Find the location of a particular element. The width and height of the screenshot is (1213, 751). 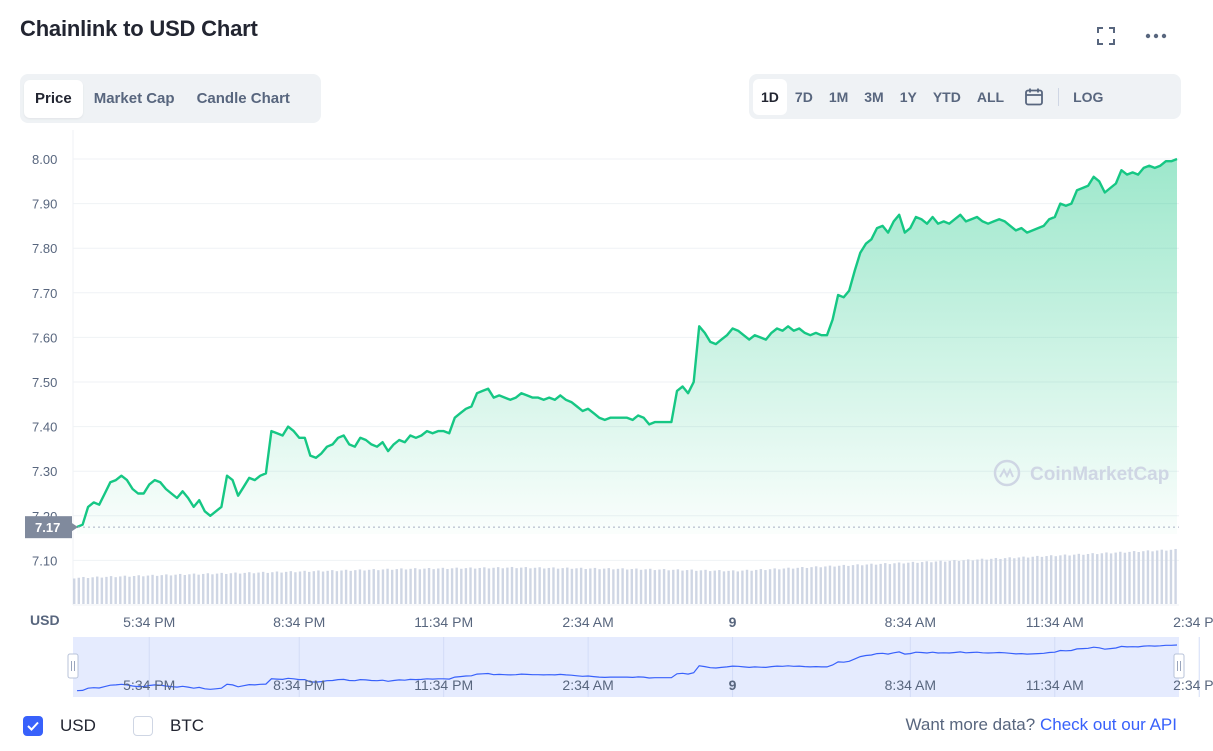

navigator-tick-label: 9 is located at coordinates (733, 685).